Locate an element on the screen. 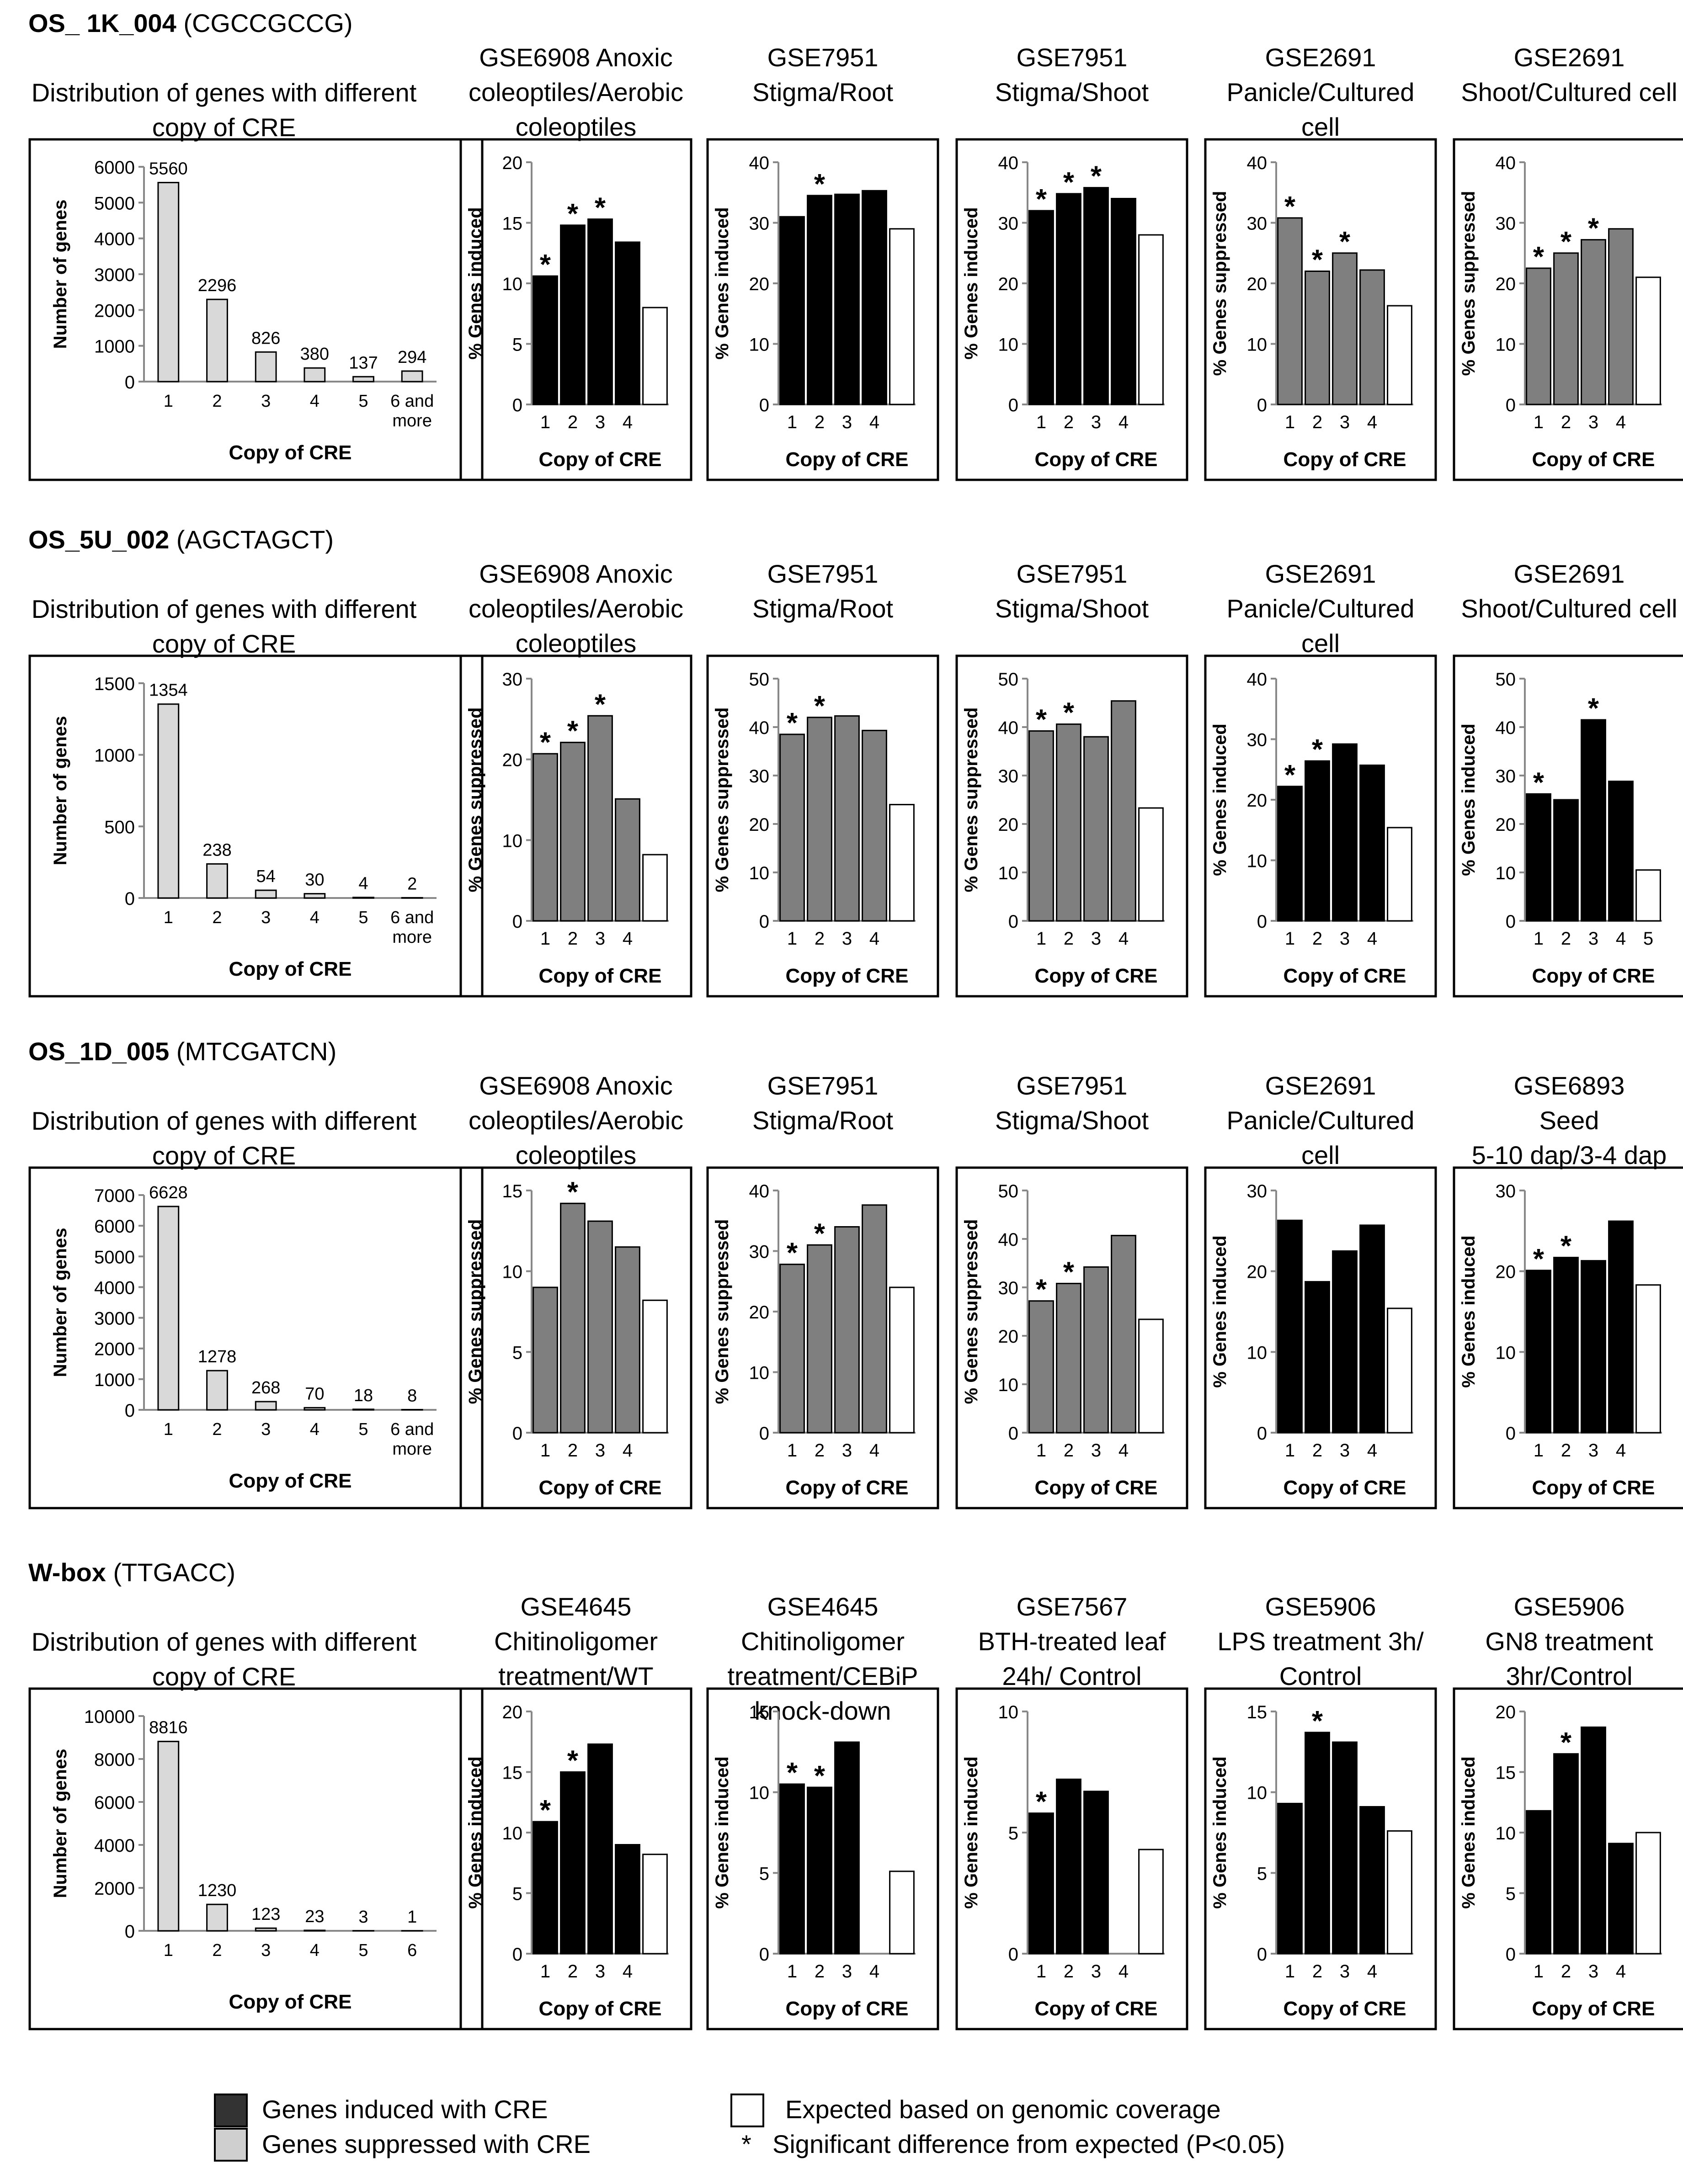 The image size is (1683, 2184). y-tick-label: 40 is located at coordinates (1009, 163).